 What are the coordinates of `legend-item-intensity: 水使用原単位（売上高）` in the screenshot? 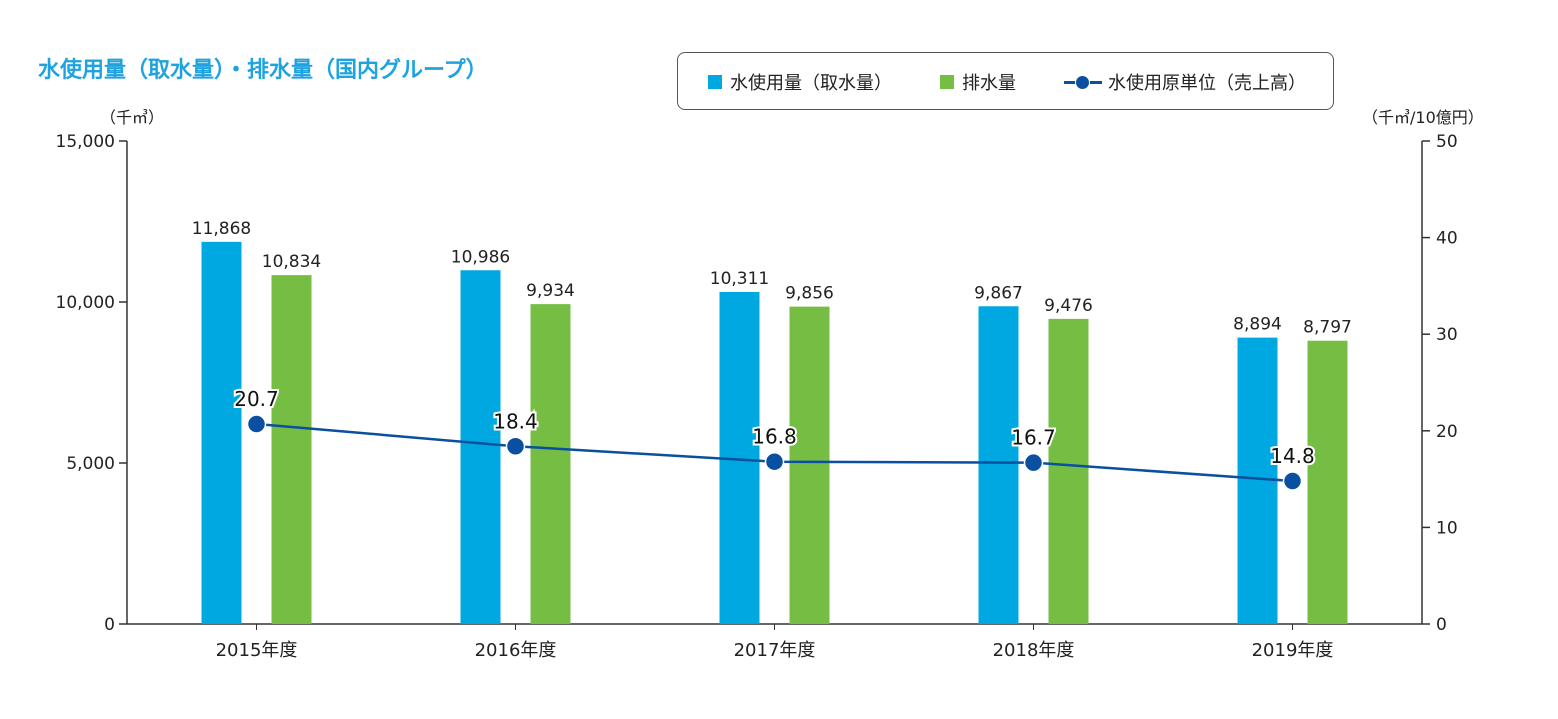 It's located at (1185, 82).